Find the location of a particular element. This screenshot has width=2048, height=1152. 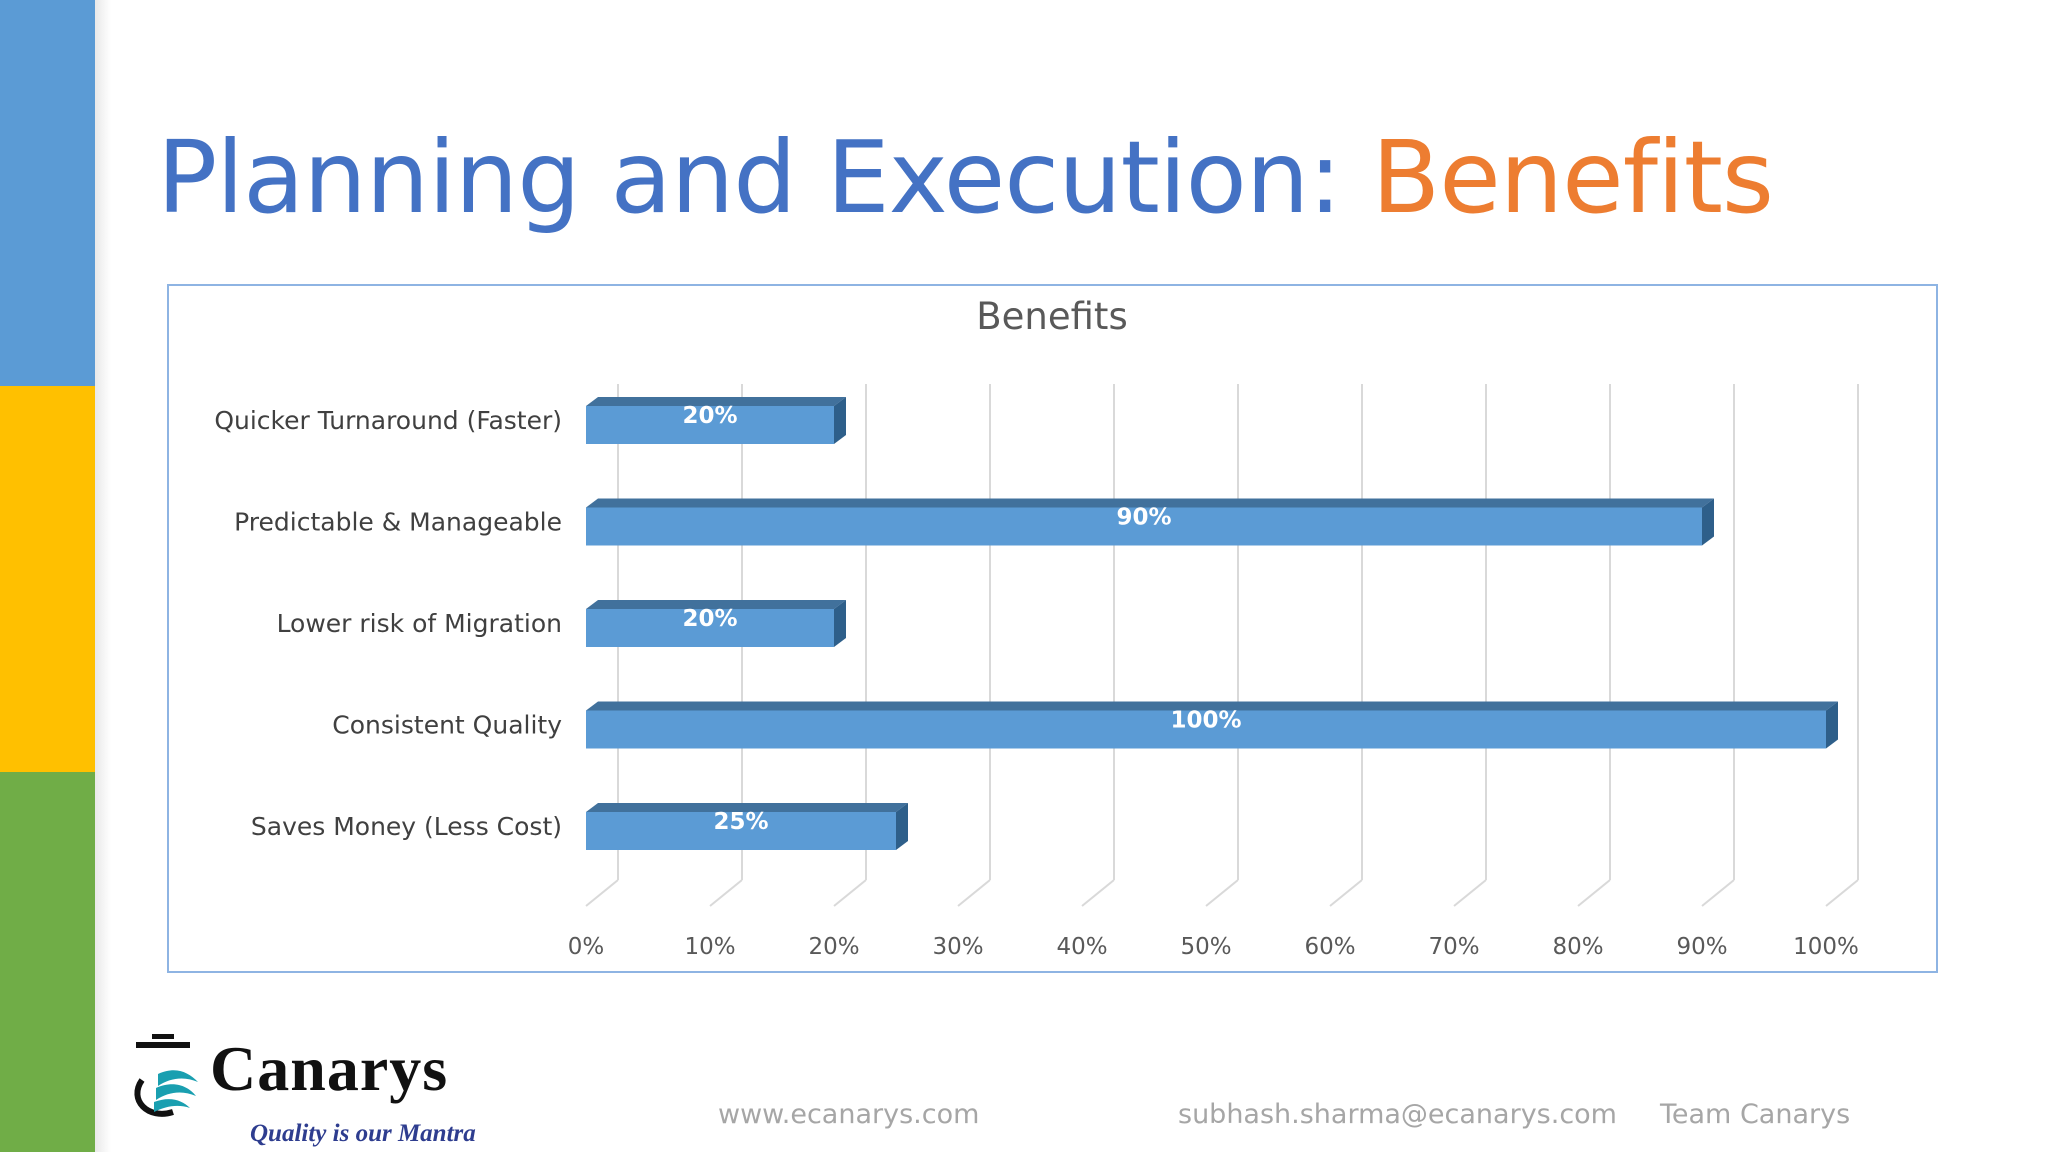

logo-name: Canarys is located at coordinates (329, 1068).